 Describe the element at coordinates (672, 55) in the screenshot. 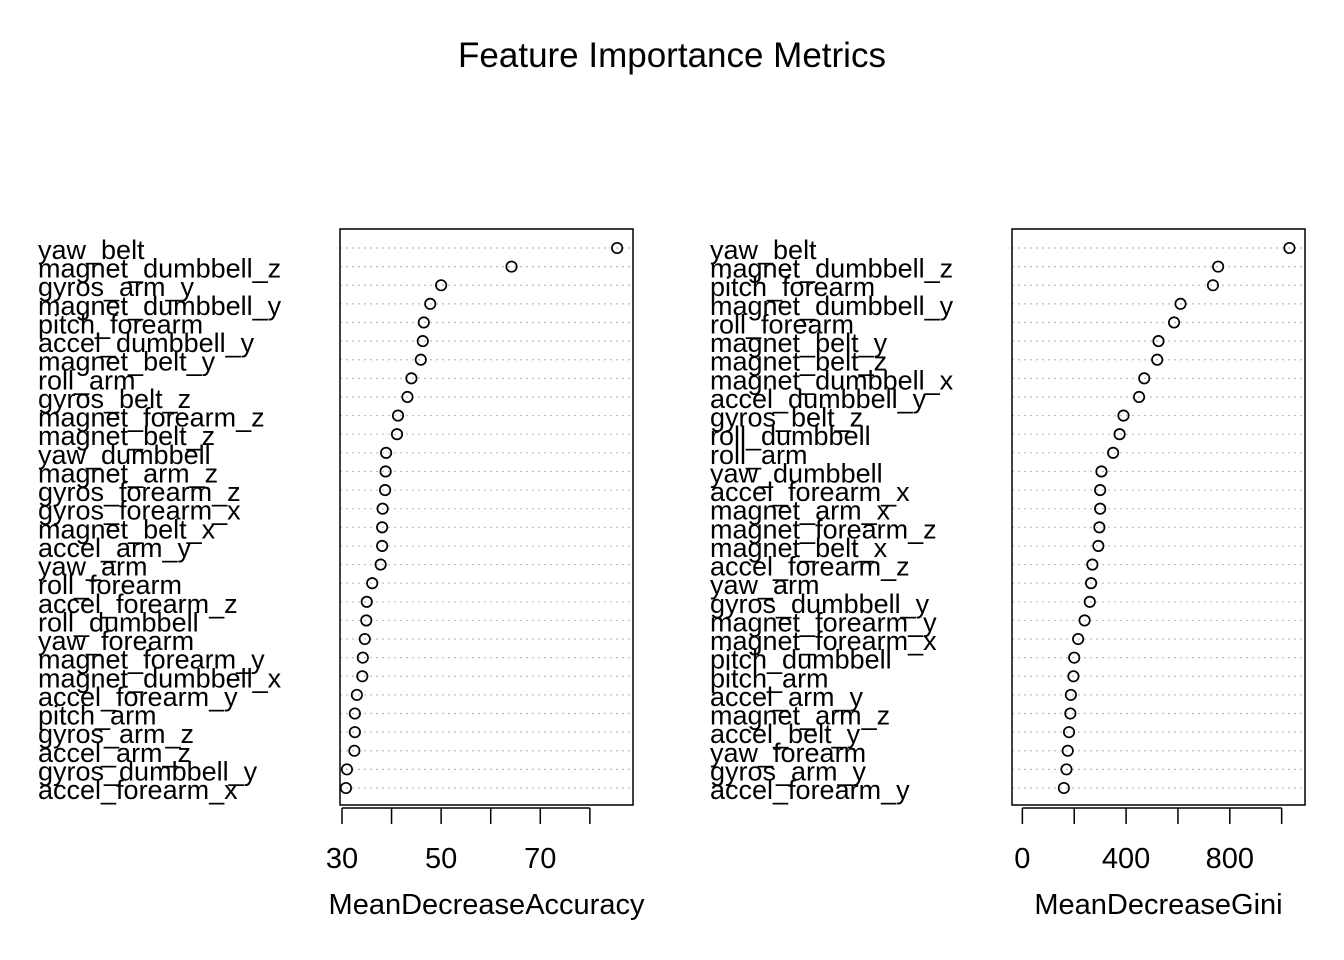

I see `figure-title: Feature Importance Metrics` at that location.